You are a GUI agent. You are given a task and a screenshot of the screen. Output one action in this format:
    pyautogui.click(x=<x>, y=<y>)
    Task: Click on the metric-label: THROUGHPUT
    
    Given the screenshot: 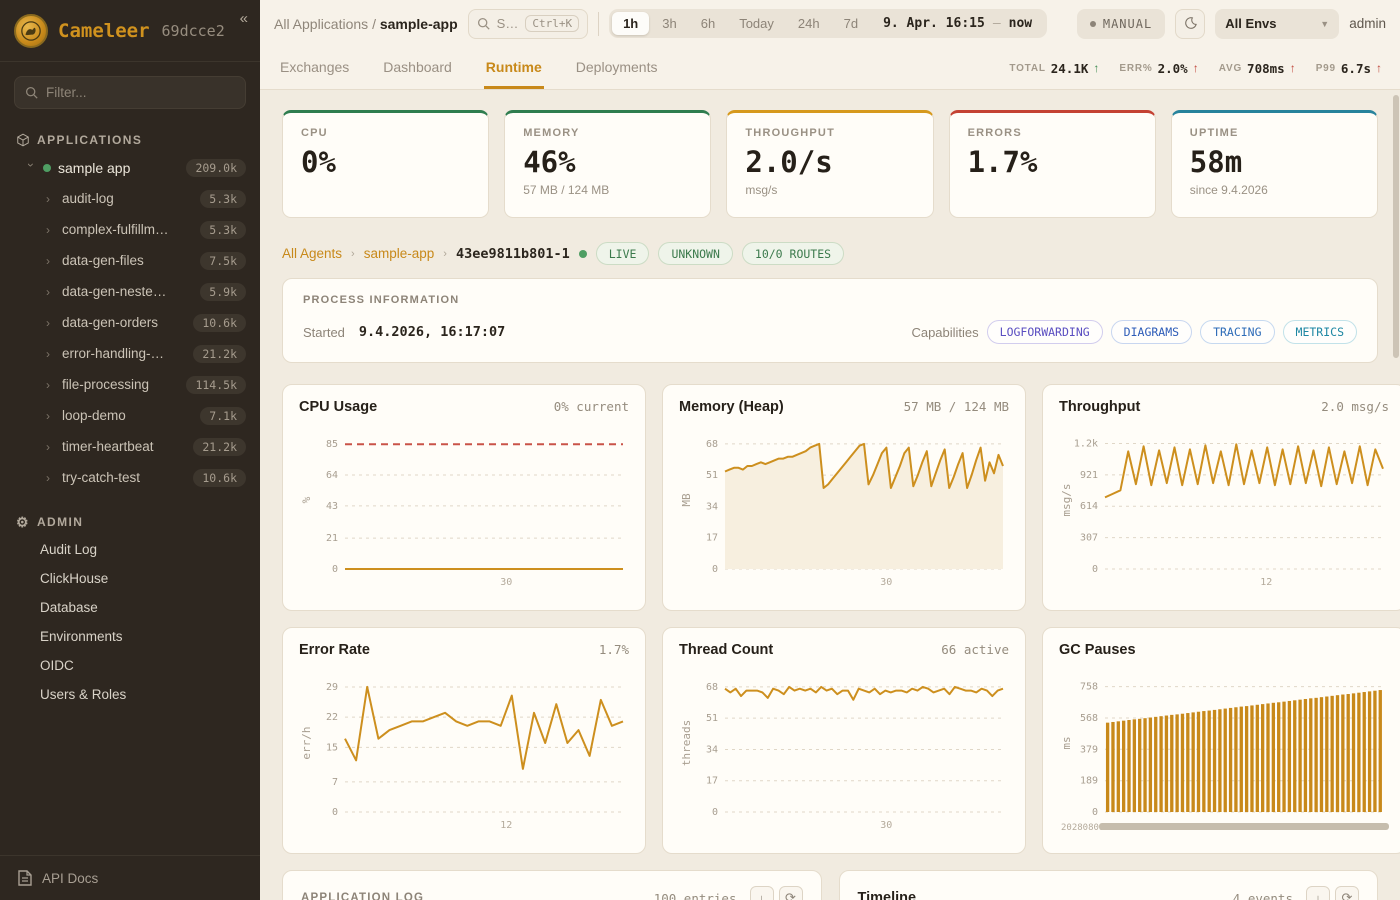 What is the action you would take?
    pyautogui.click(x=790, y=133)
    